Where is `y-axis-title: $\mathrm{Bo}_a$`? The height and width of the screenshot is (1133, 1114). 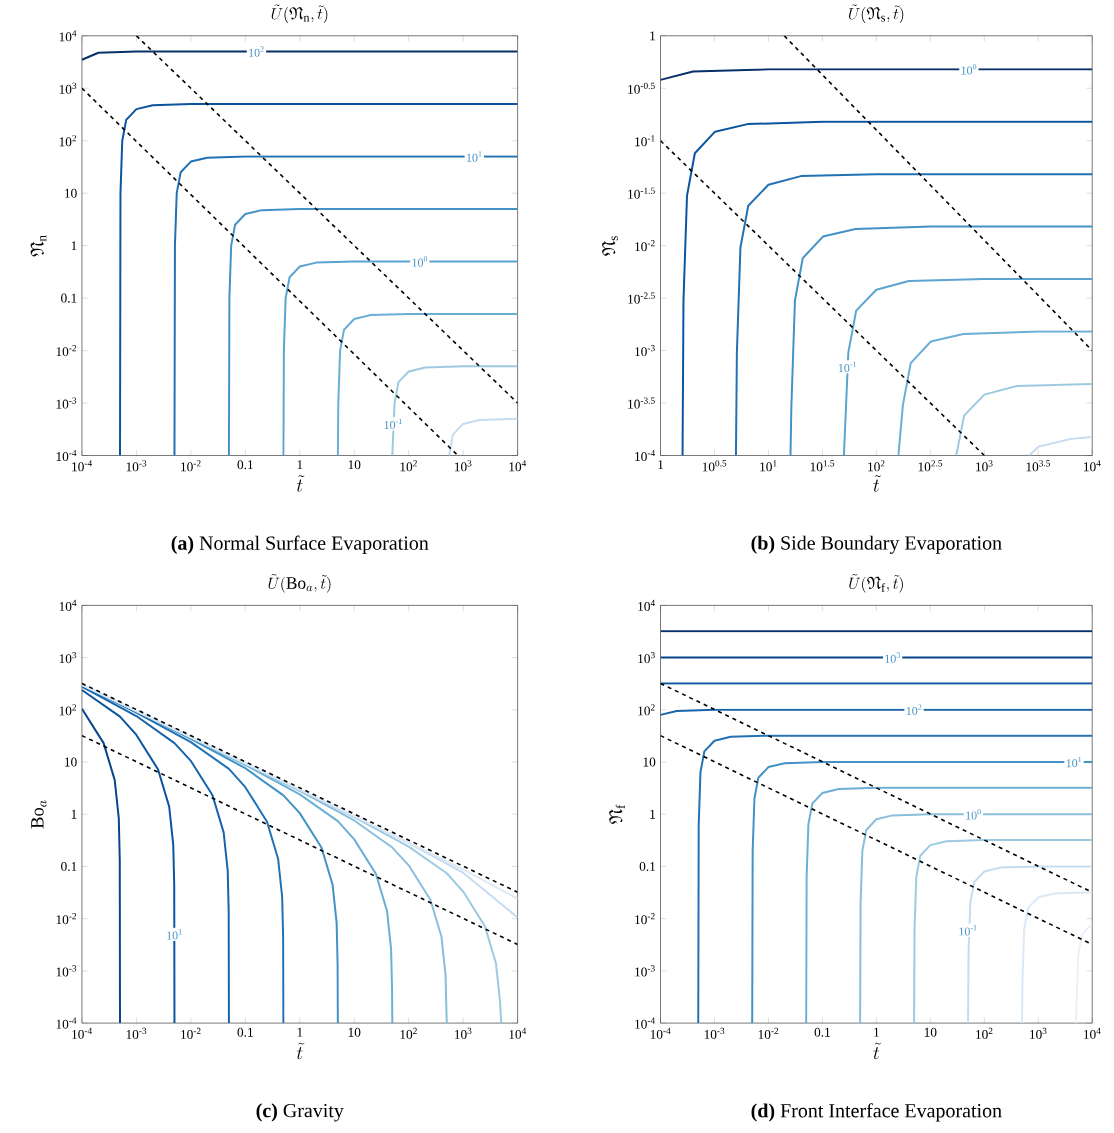
y-axis-title: $\mathrm{Bo}_a$ is located at coordinates (39, 814).